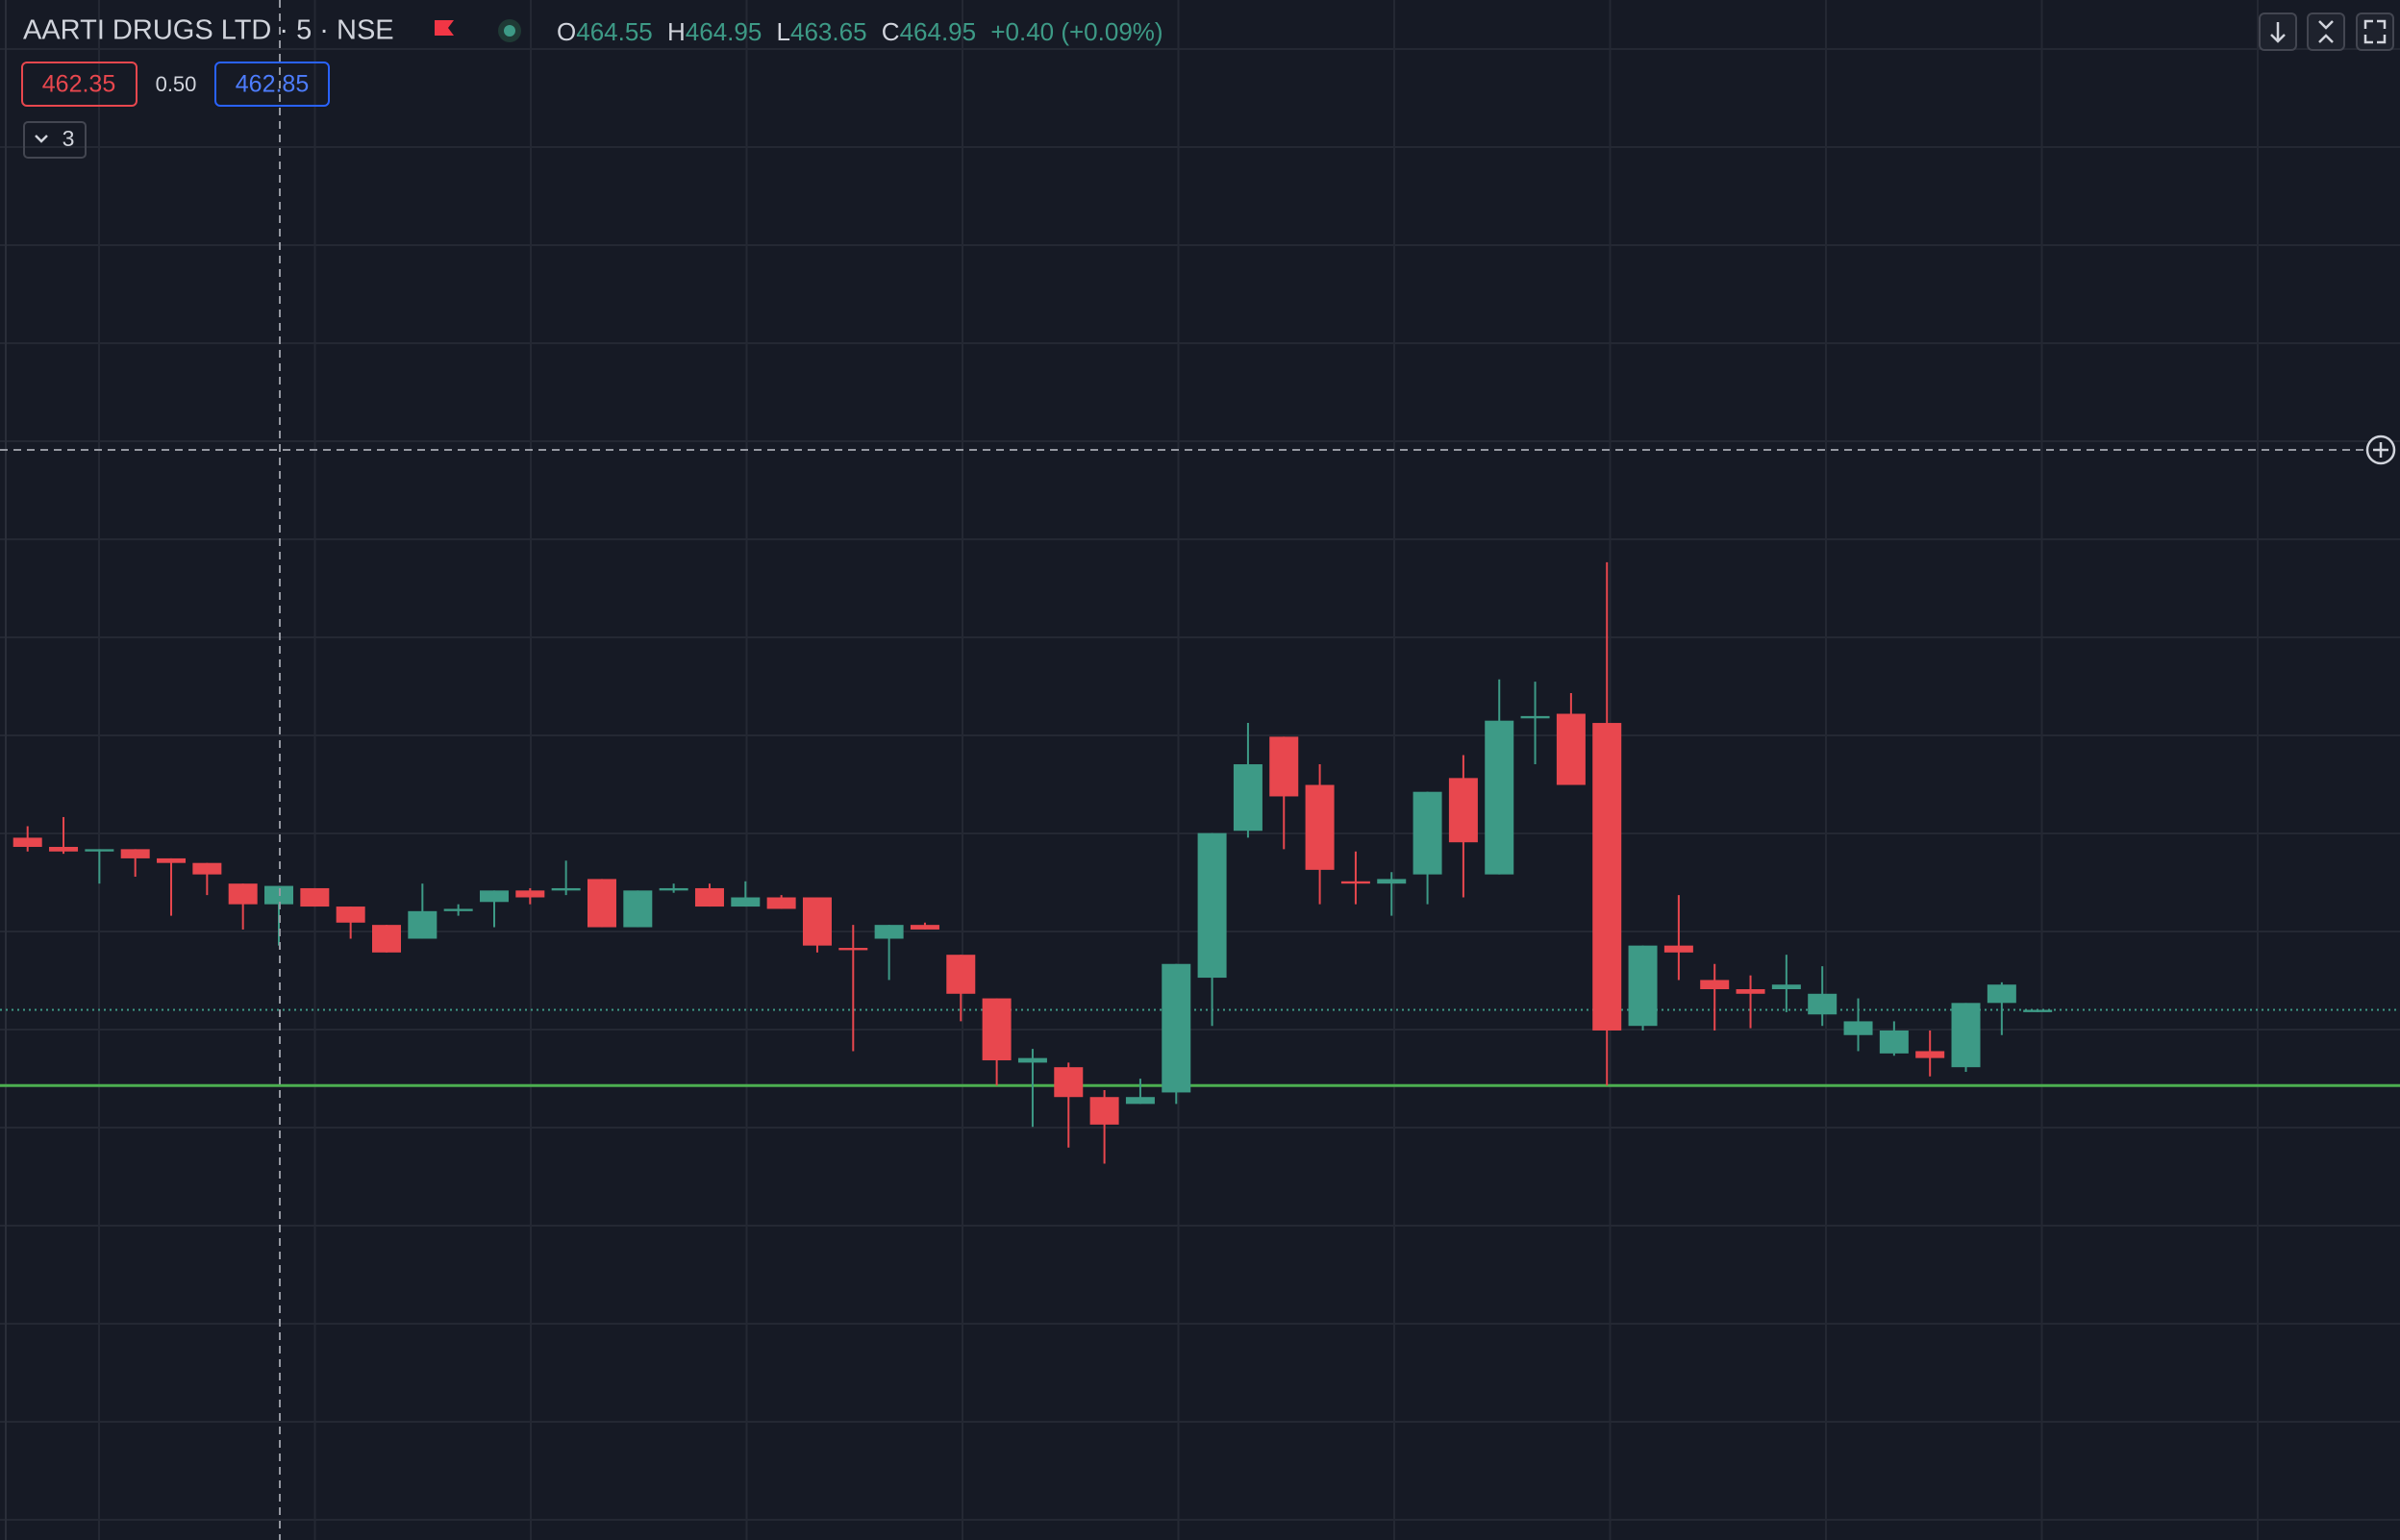 The width and height of the screenshot is (2400, 1540). Describe the element at coordinates (176, 84) in the screenshot. I see `spread: 0.50` at that location.